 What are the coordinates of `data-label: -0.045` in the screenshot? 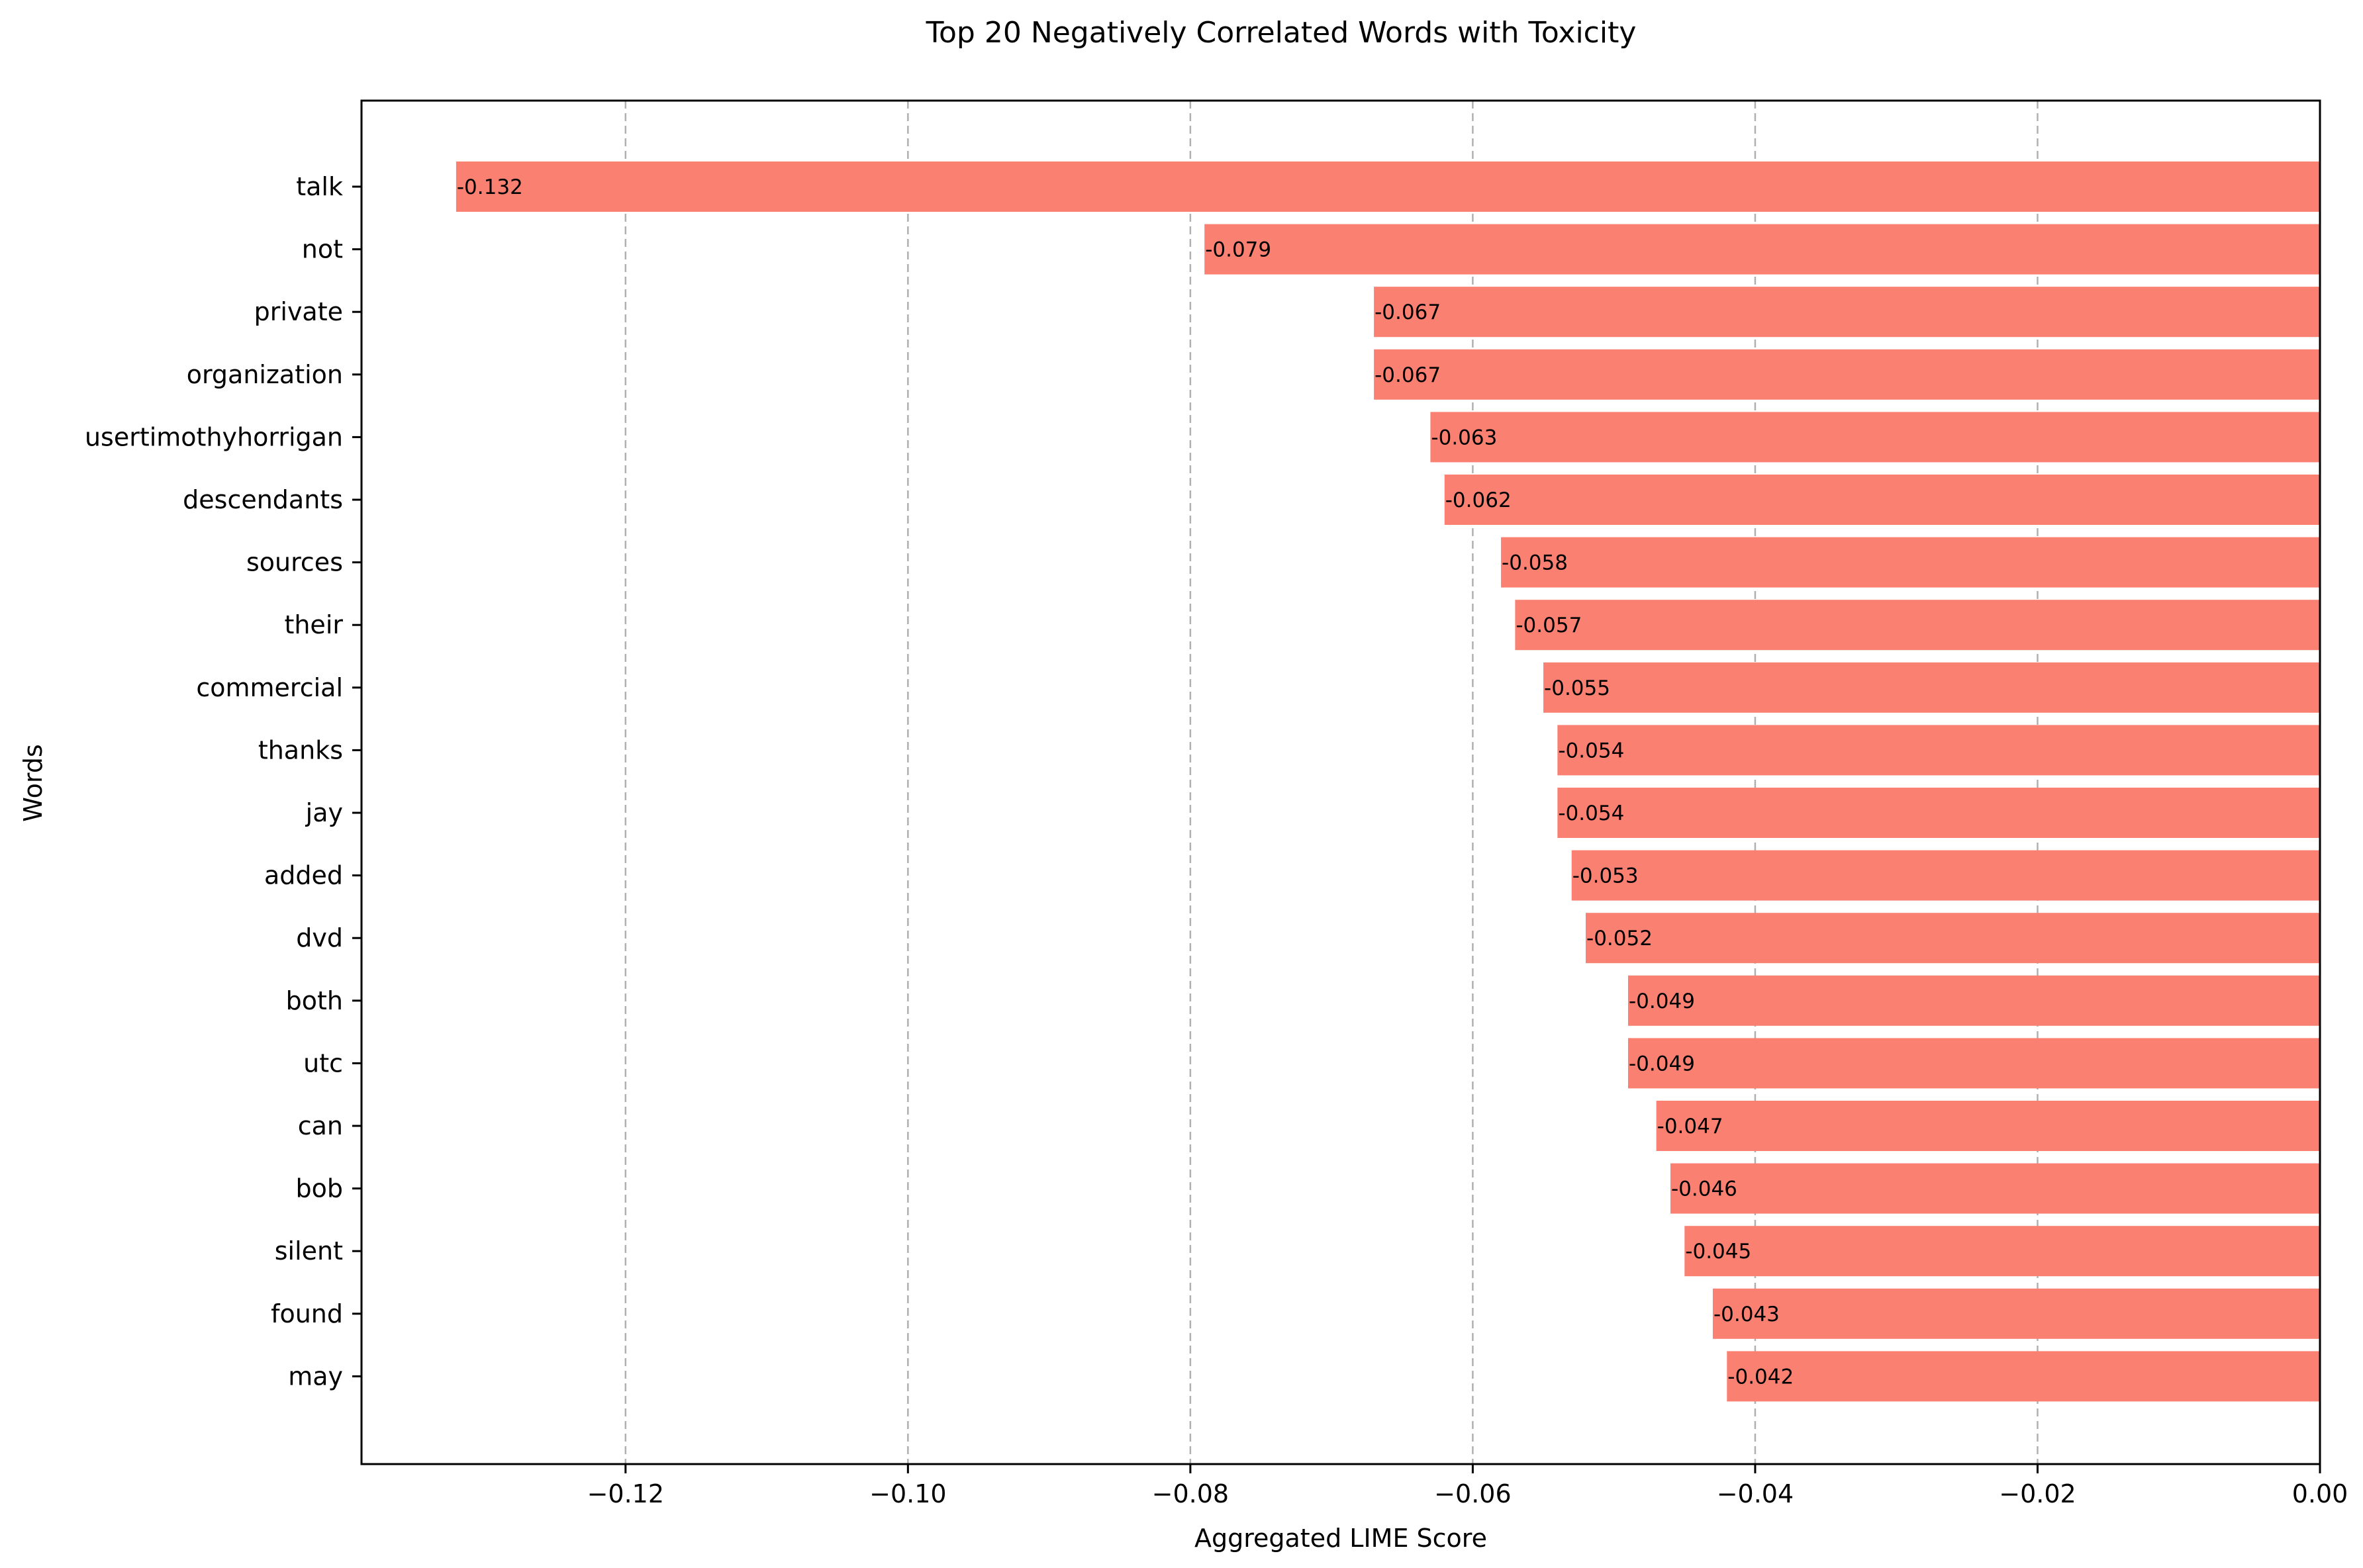 It's located at (1718, 1252).